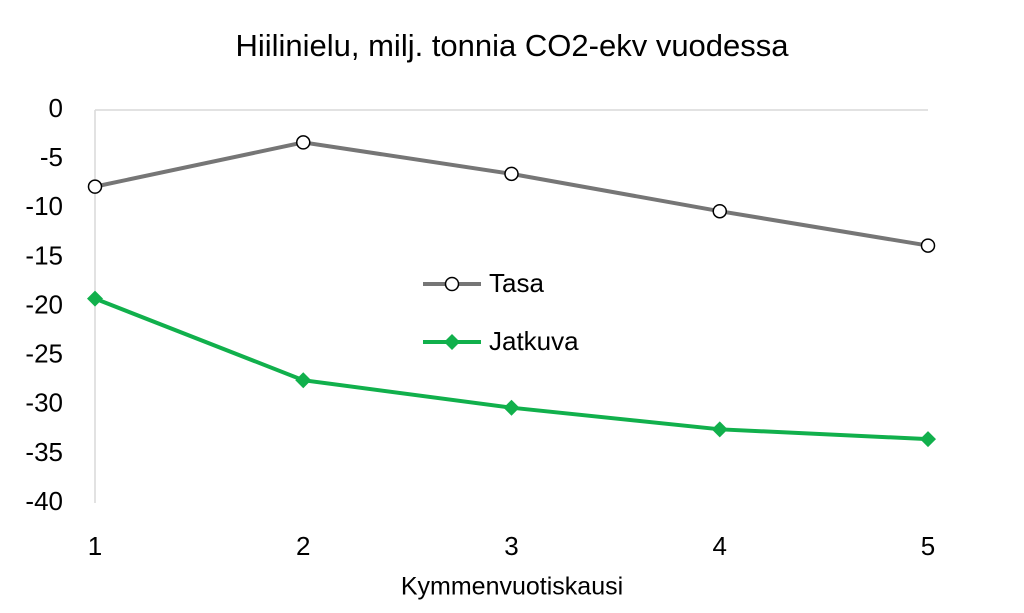  I want to click on x-tick-label: 3, so click(511, 546).